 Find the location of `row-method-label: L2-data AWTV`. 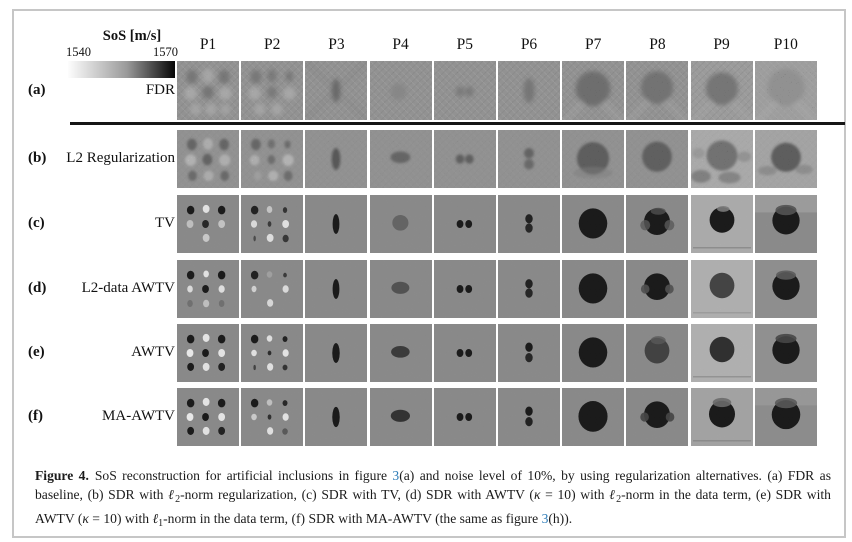

row-method-label: L2-data AWTV is located at coordinates (128, 288).